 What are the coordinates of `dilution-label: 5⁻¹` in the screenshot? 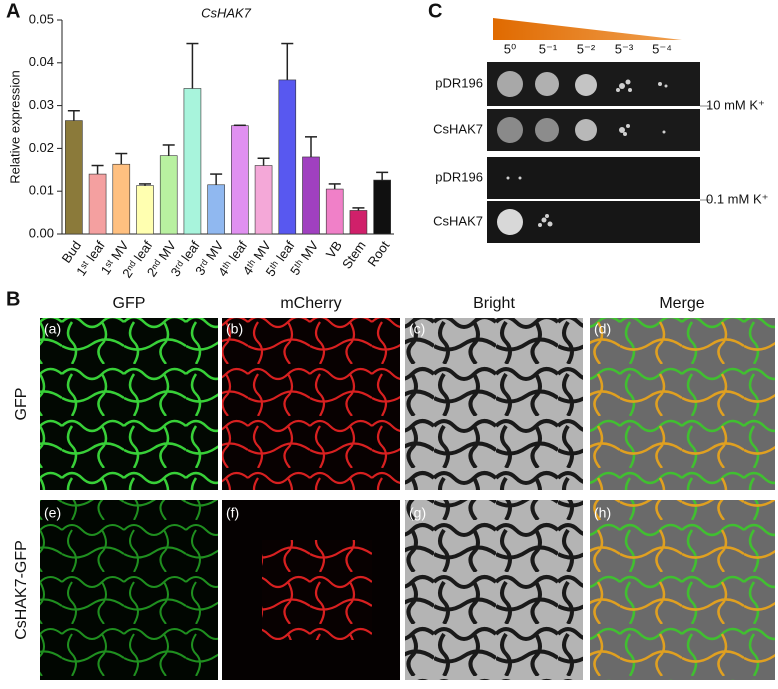 It's located at (548, 48).